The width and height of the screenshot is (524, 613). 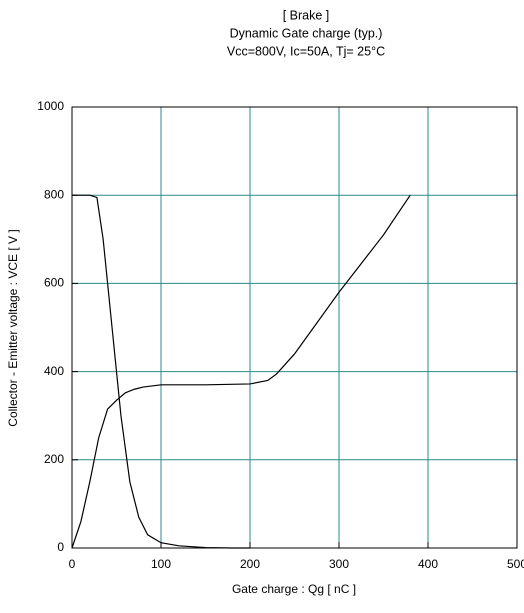 I want to click on y-axis-label: Collector - Emitter voltage : VCE [ V ], so click(x=13, y=327).